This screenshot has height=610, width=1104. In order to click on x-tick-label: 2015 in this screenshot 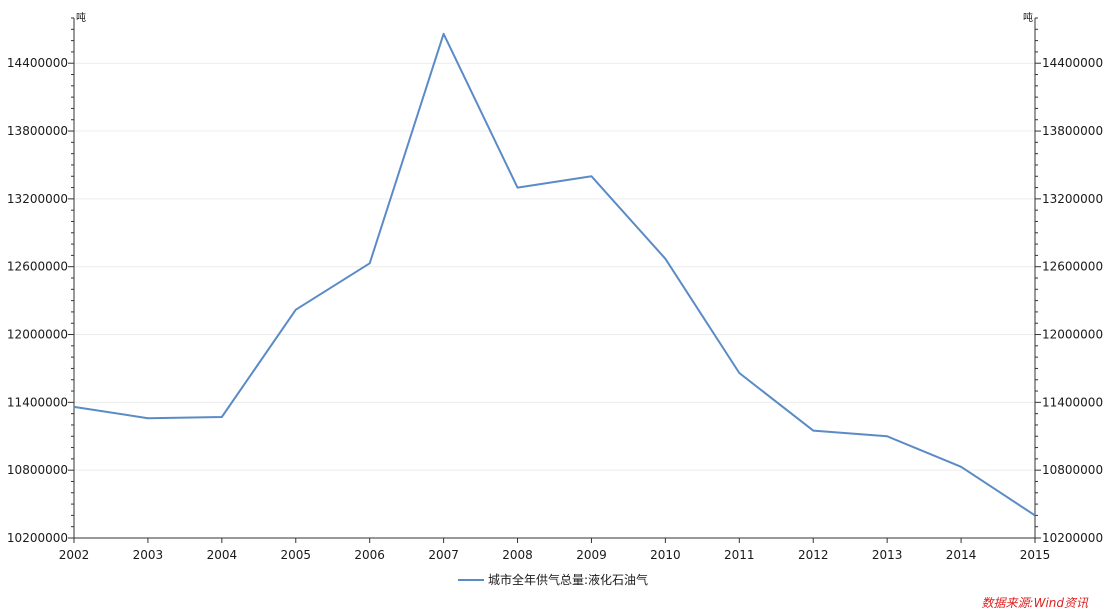, I will do `click(1035, 555)`.